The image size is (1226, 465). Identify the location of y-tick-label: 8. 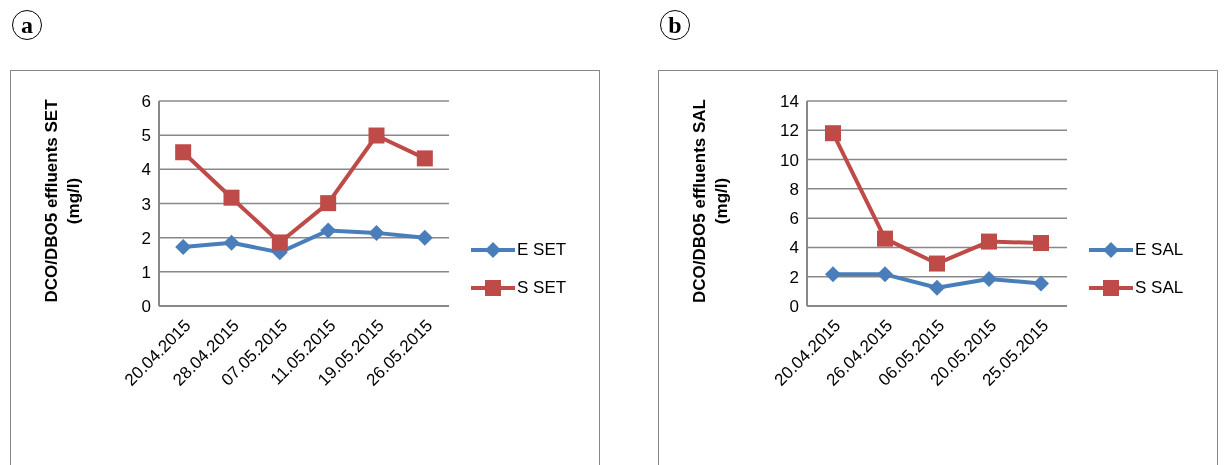
(794, 189).